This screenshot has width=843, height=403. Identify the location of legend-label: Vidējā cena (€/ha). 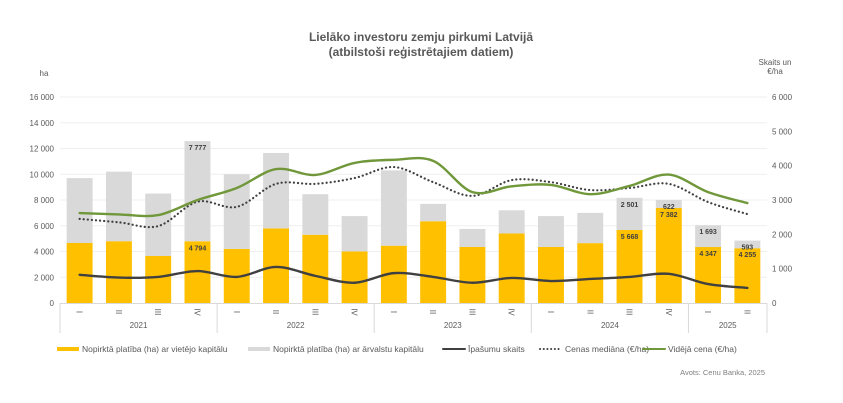
(702, 349).